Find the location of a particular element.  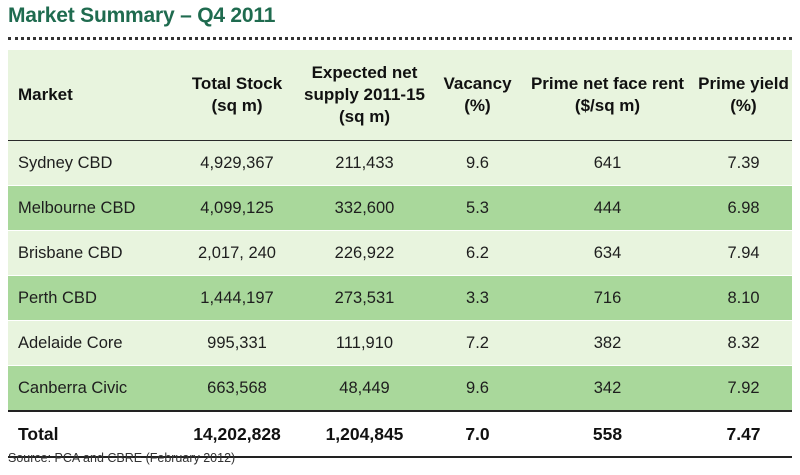

header-prime-rent: Prime net face rent ($/sq m) is located at coordinates (607, 95).